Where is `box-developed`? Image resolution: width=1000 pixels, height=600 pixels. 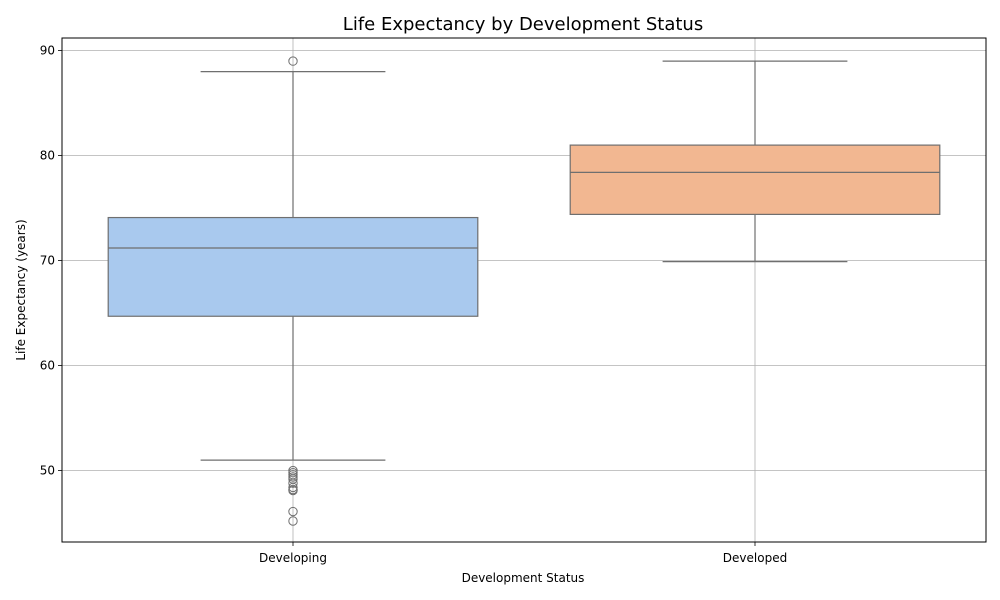
box-developed is located at coordinates (755, 161).